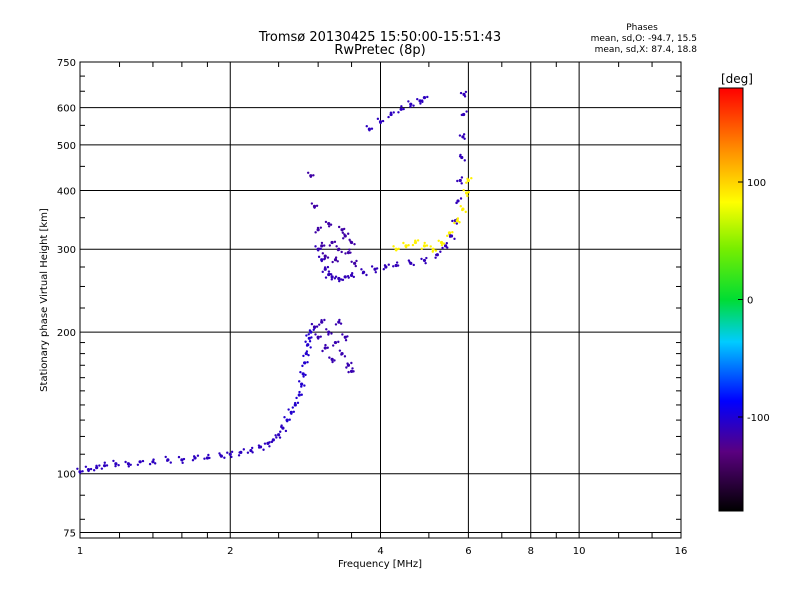 The height and width of the screenshot is (600, 800). Describe the element at coordinates (66, 63) in the screenshot. I see `y-tick-label: 750` at that location.